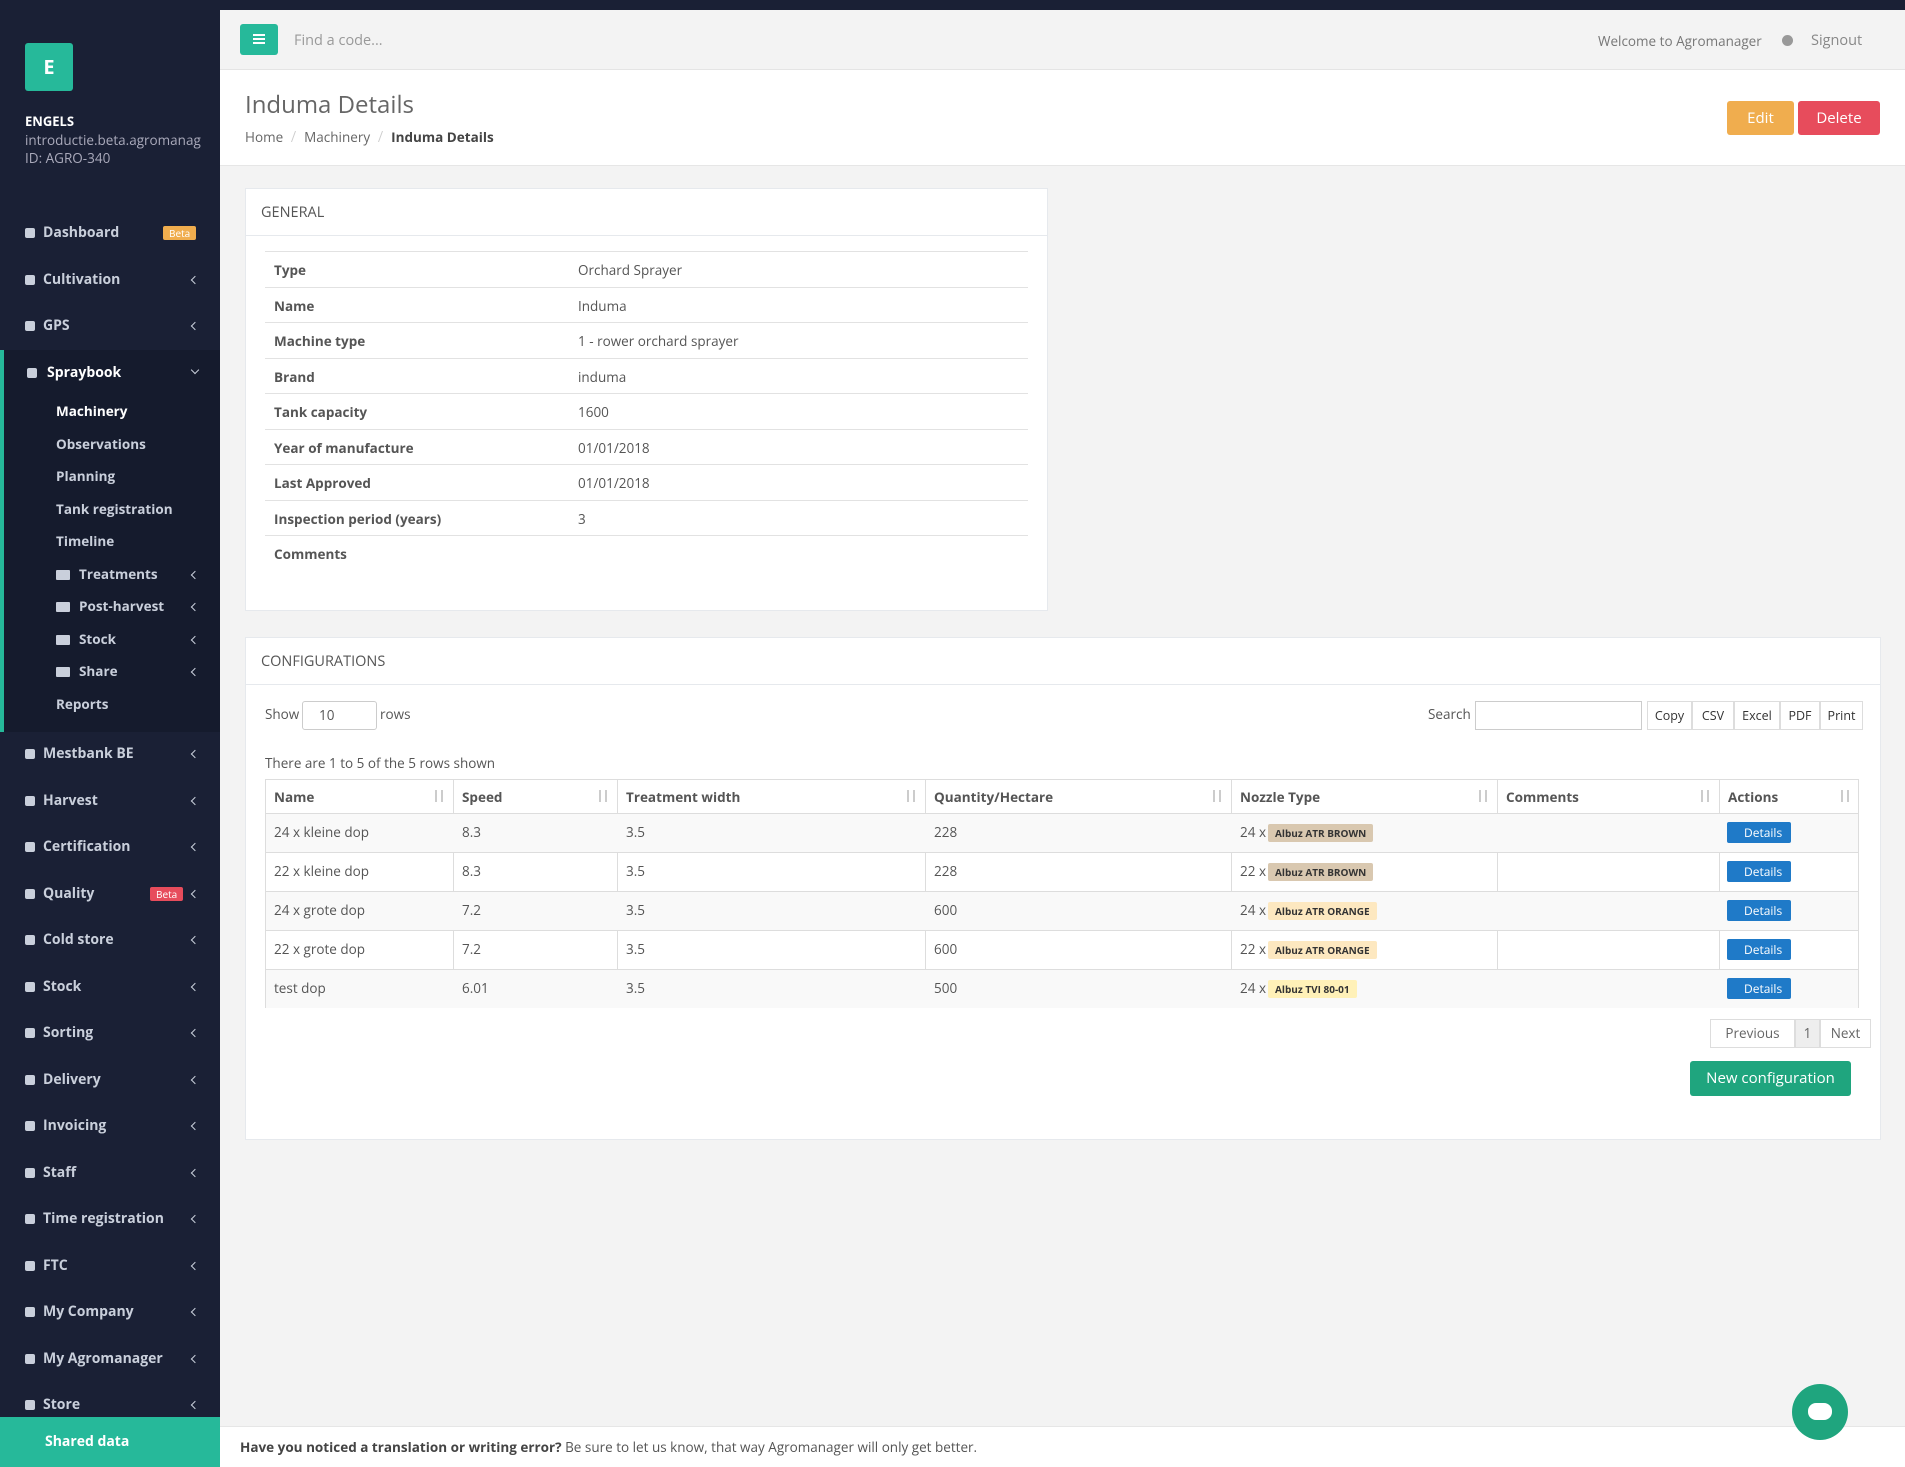 This screenshot has width=1905, height=1467. What do you see at coordinates (97, 638) in the screenshot?
I see `submenu-label: Stock` at bounding box center [97, 638].